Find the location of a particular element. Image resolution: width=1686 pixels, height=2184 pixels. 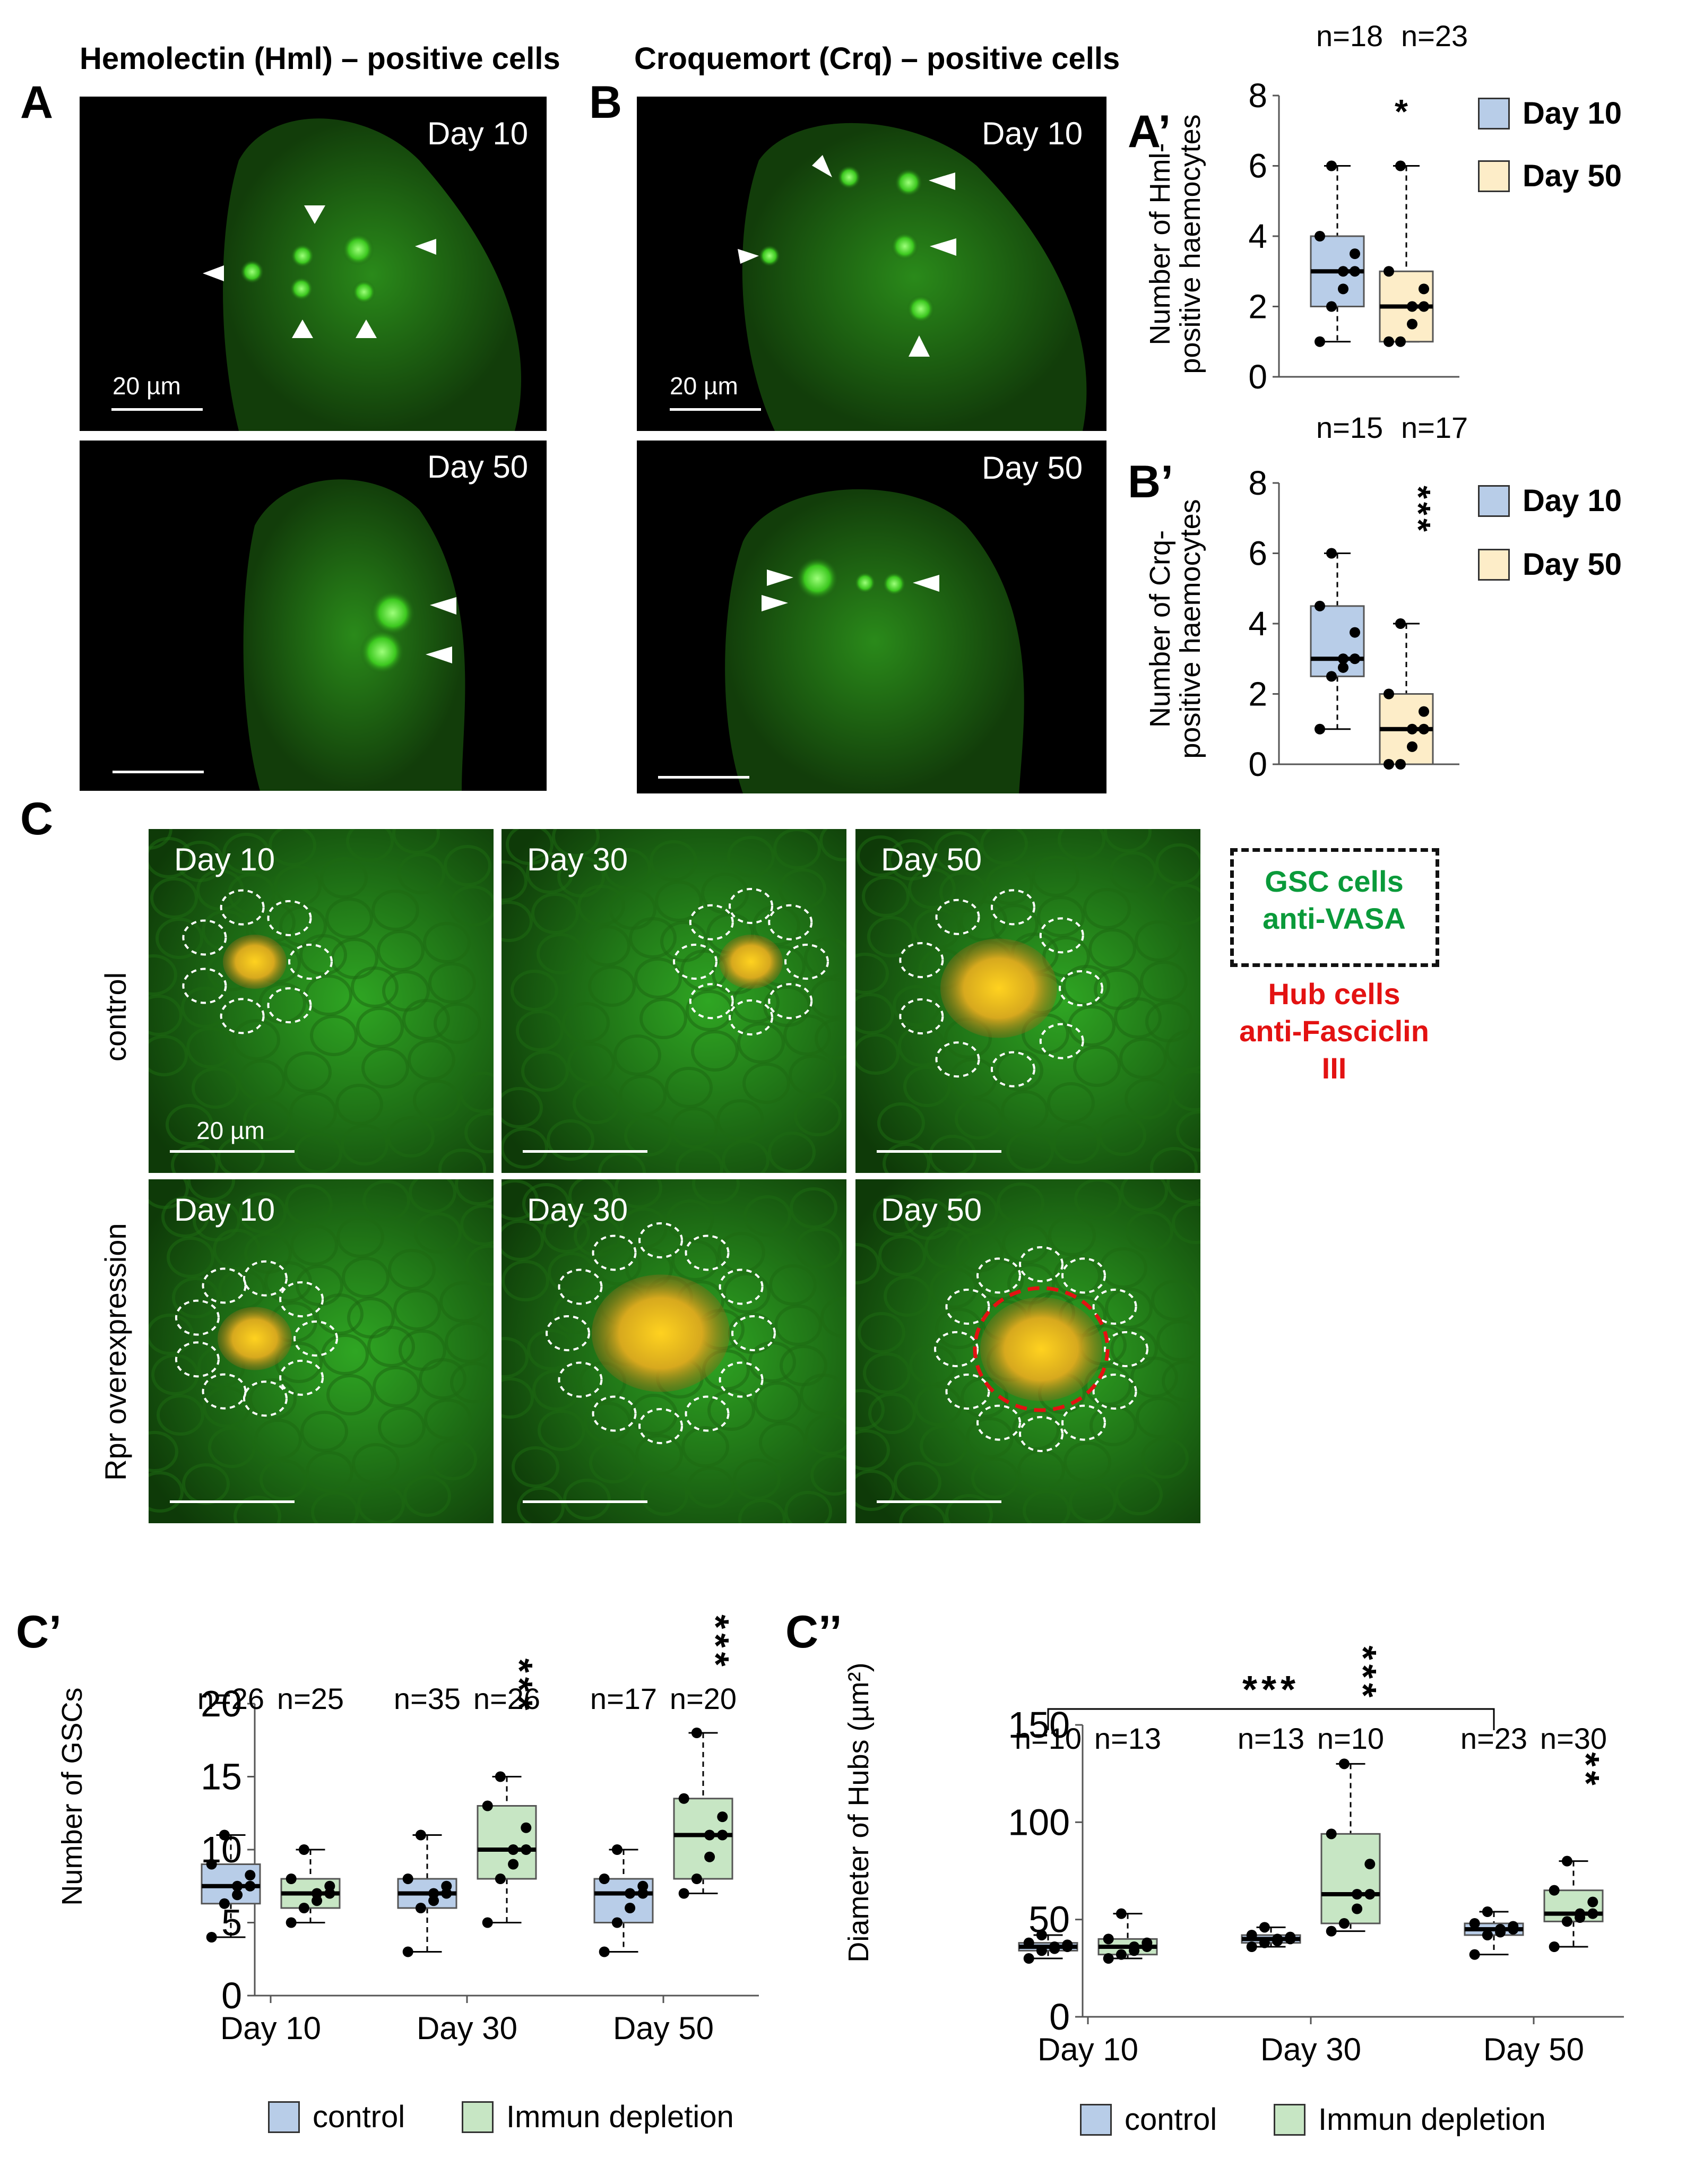

legend-control: control is located at coordinates (337, 2117).